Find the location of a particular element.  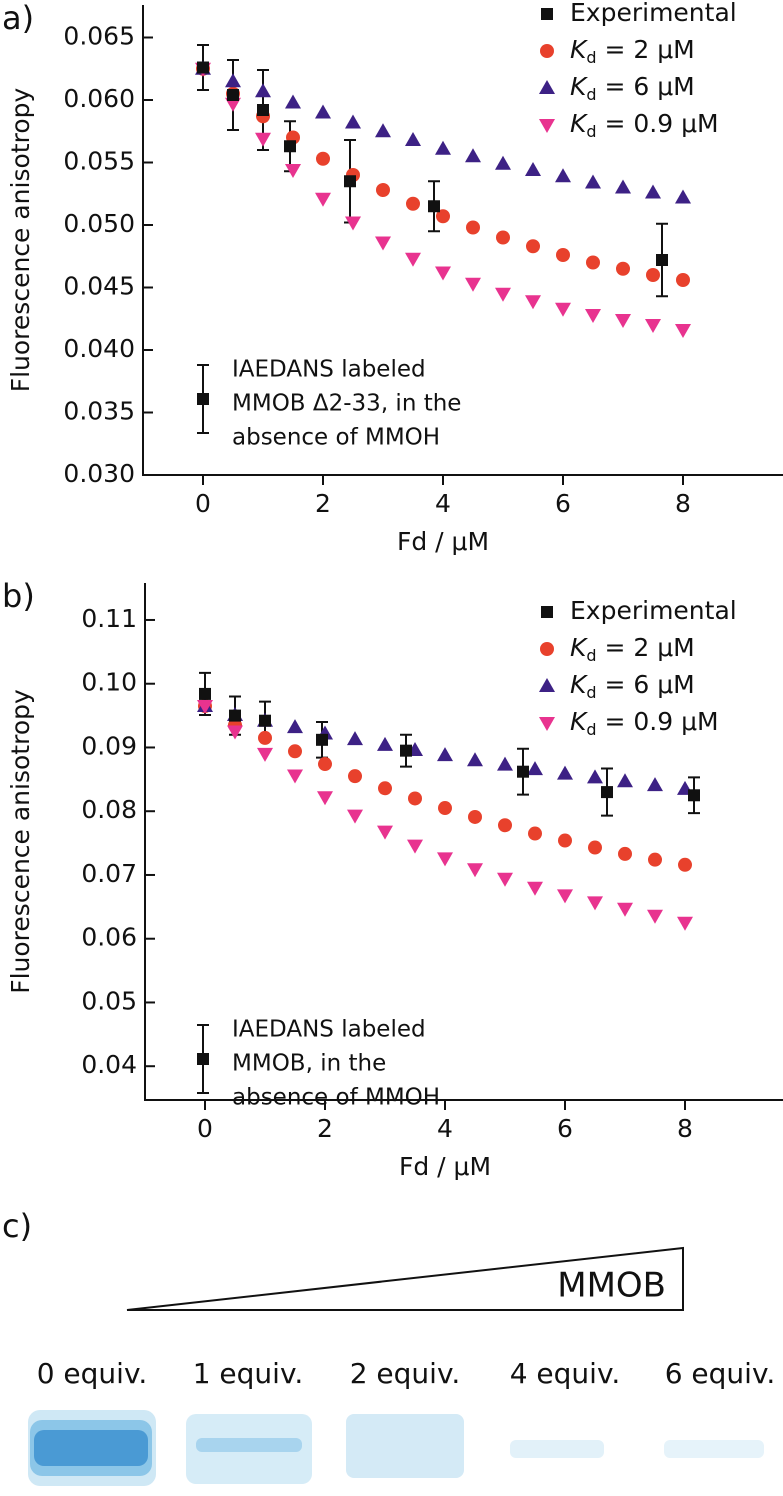

y-tick-label: 0.04 is located at coordinates (109, 1064).